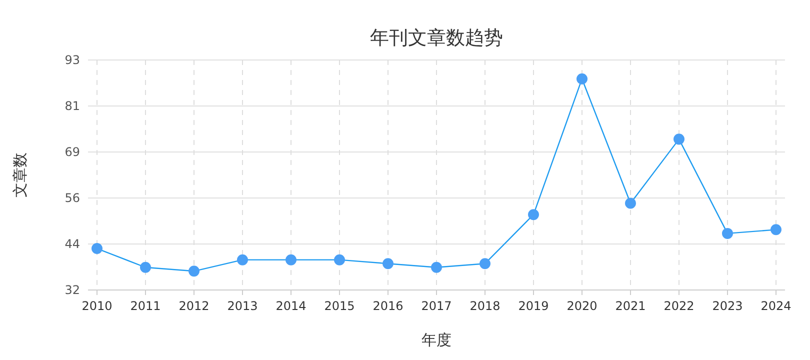 The height and width of the screenshot is (360, 810). Describe the element at coordinates (388, 306) in the screenshot. I see `x-tick-label: 2016` at that location.